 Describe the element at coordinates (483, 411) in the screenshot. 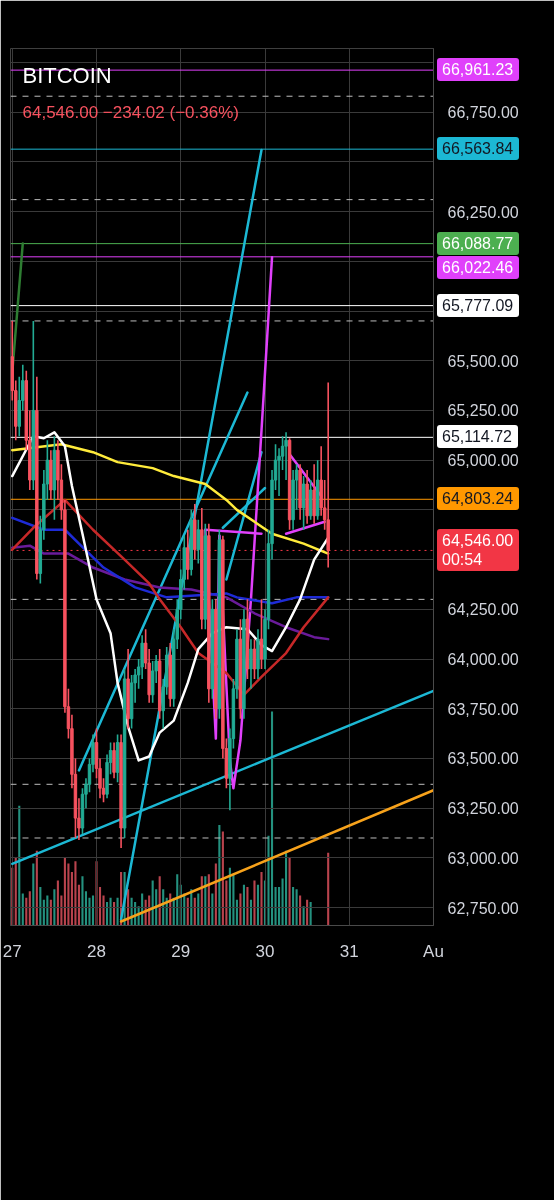

I see `y-tick-label: 65,250.00` at that location.